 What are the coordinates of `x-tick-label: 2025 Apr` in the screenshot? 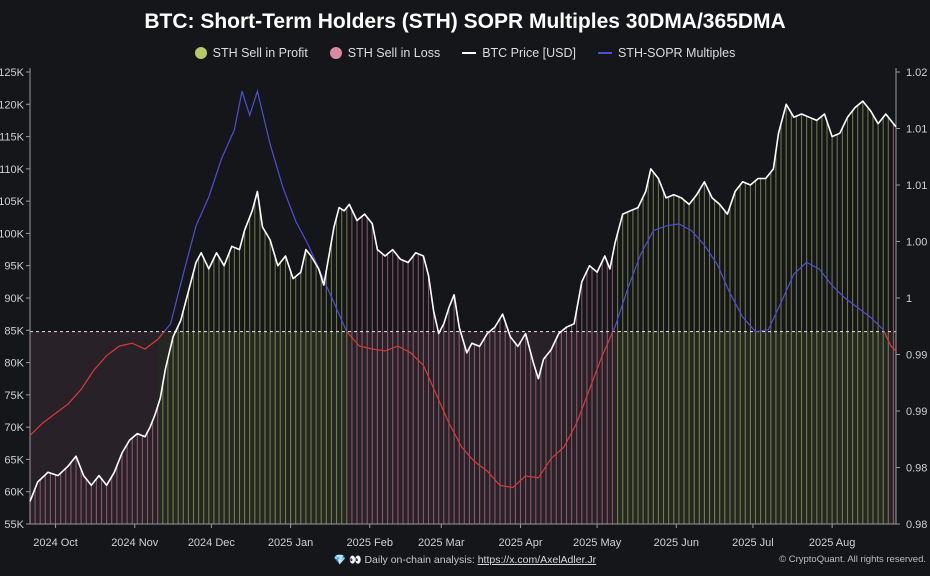 It's located at (520, 543).